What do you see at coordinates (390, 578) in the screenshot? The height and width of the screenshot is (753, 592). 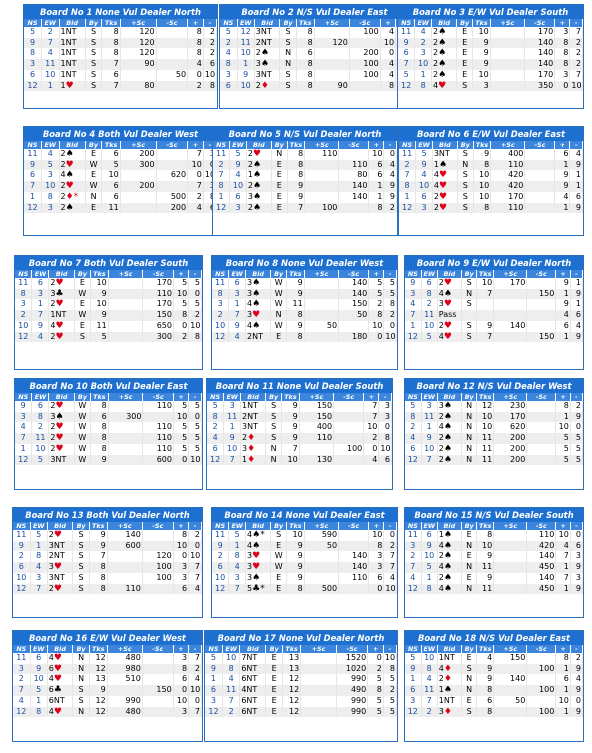 I see `minus-matchpoints: 4` at bounding box center [390, 578].